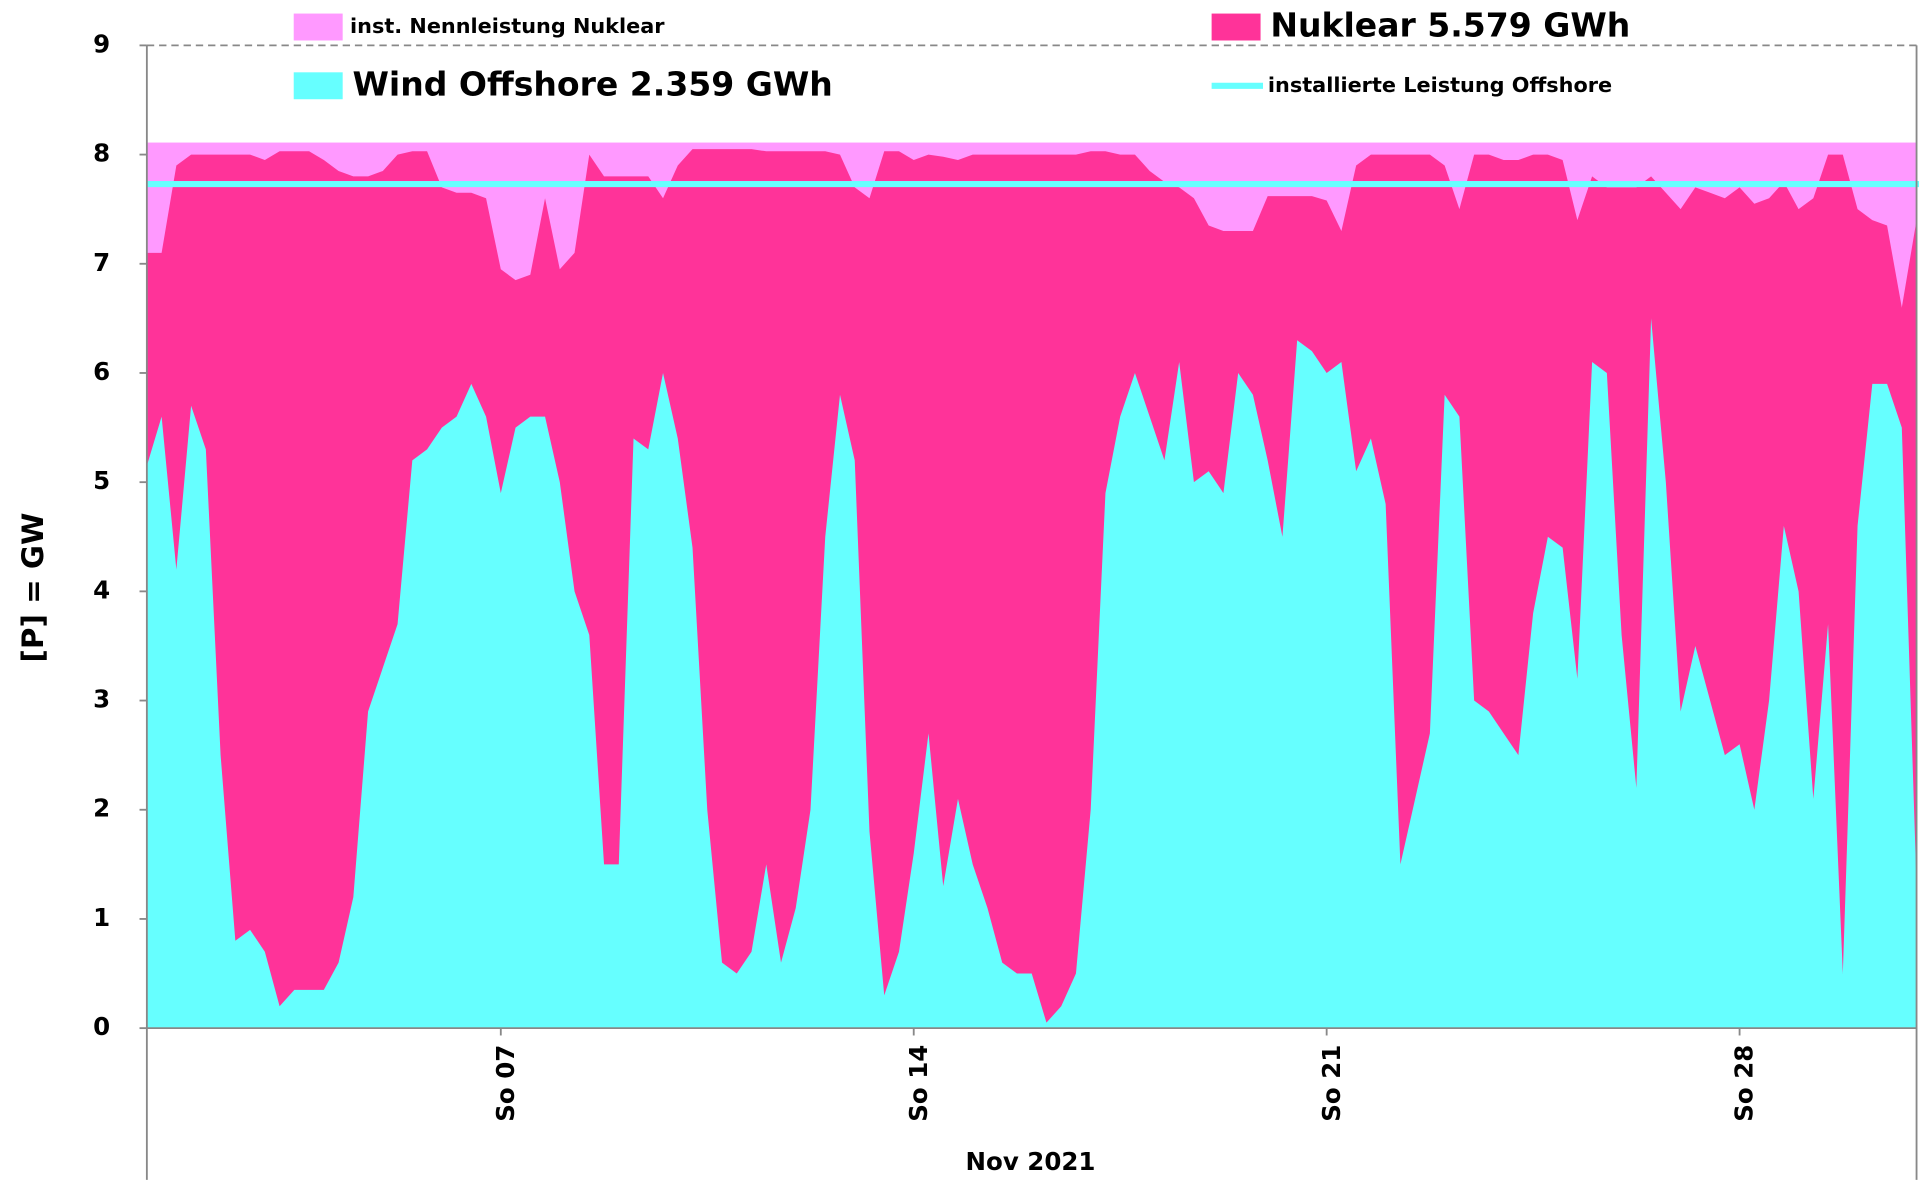  Describe the element at coordinates (1331, 1083) in the screenshot. I see `x-tick-label: So 21` at that location.